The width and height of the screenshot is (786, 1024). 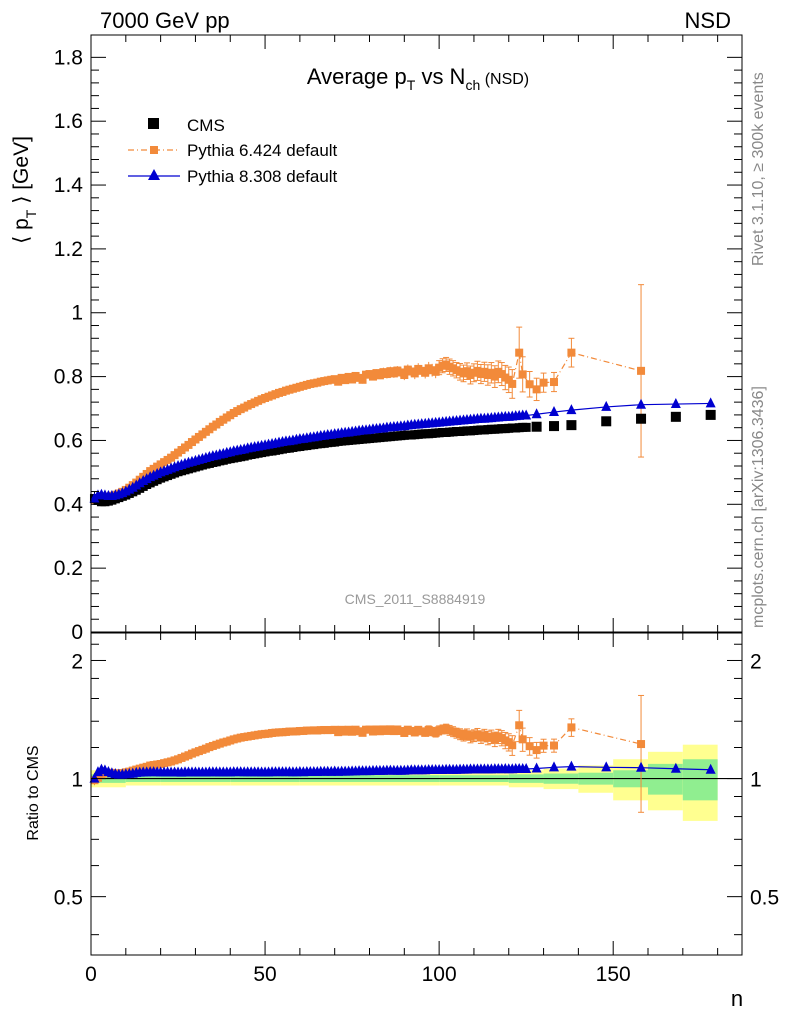 What do you see at coordinates (764, 898) in the screenshot?
I see `ratio-ytick-label-right: 0.5` at bounding box center [764, 898].